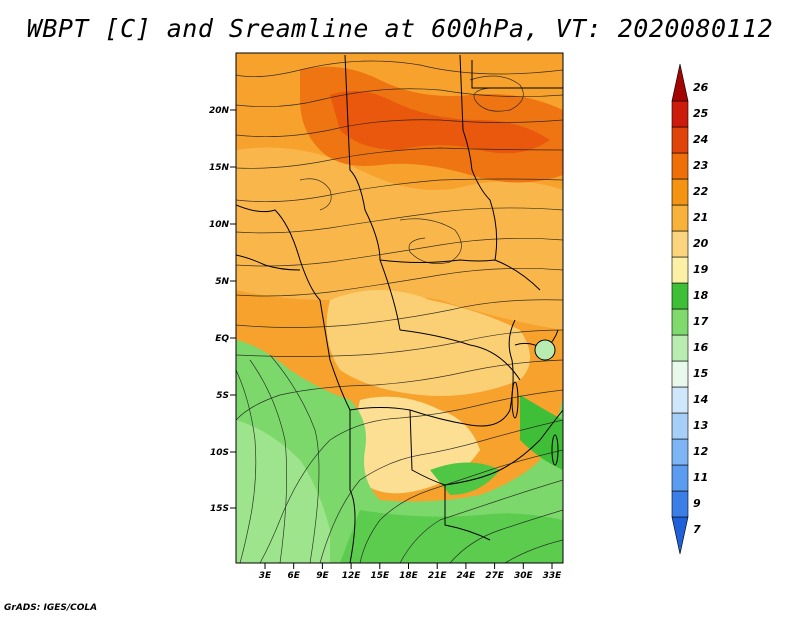 This screenshot has width=800, height=618. What do you see at coordinates (467, 576) in the screenshot?
I see `lon-label: 24E` at bounding box center [467, 576].